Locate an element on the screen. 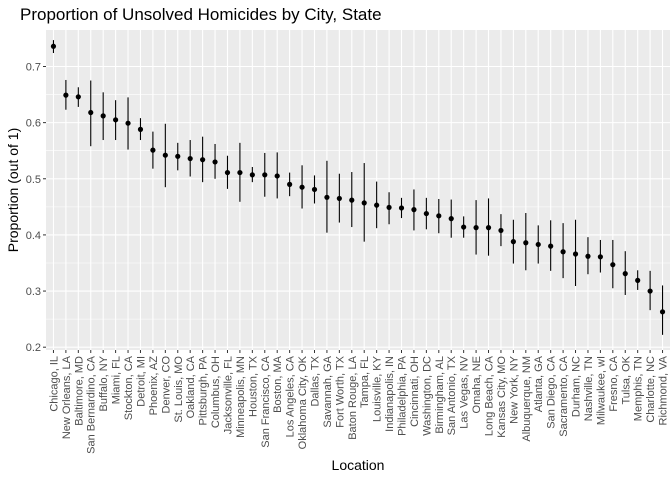  y-tick-label: 0.4 is located at coordinates (33, 236).